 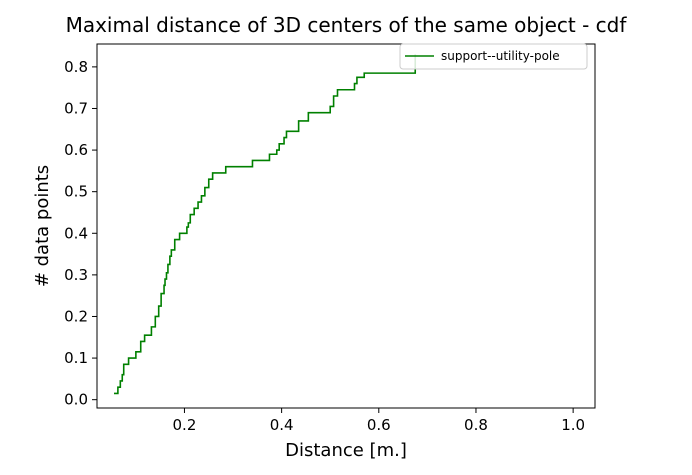 I want to click on legend-box, so click(x=493, y=56).